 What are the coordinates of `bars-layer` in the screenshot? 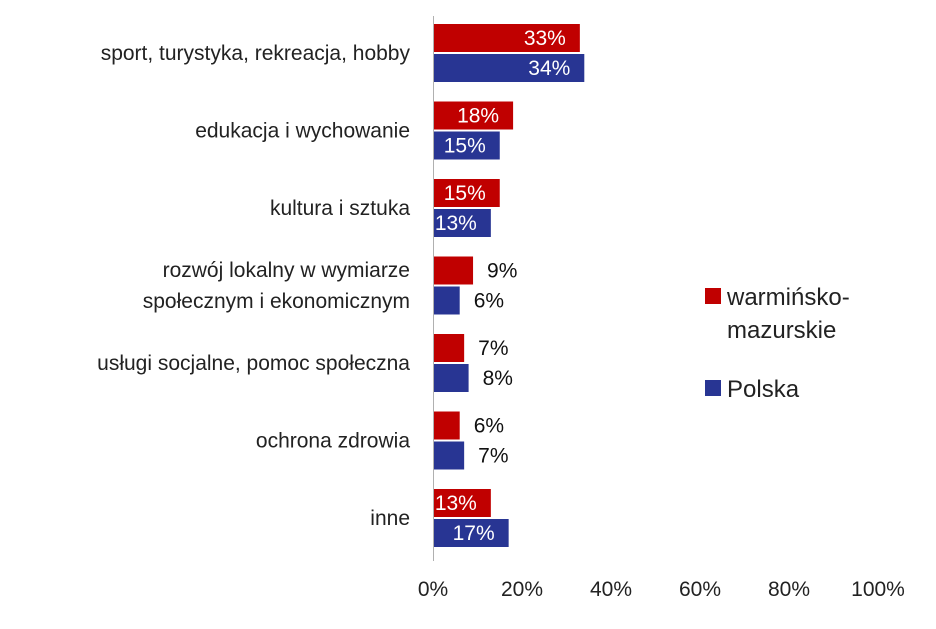 It's located at (509, 285).